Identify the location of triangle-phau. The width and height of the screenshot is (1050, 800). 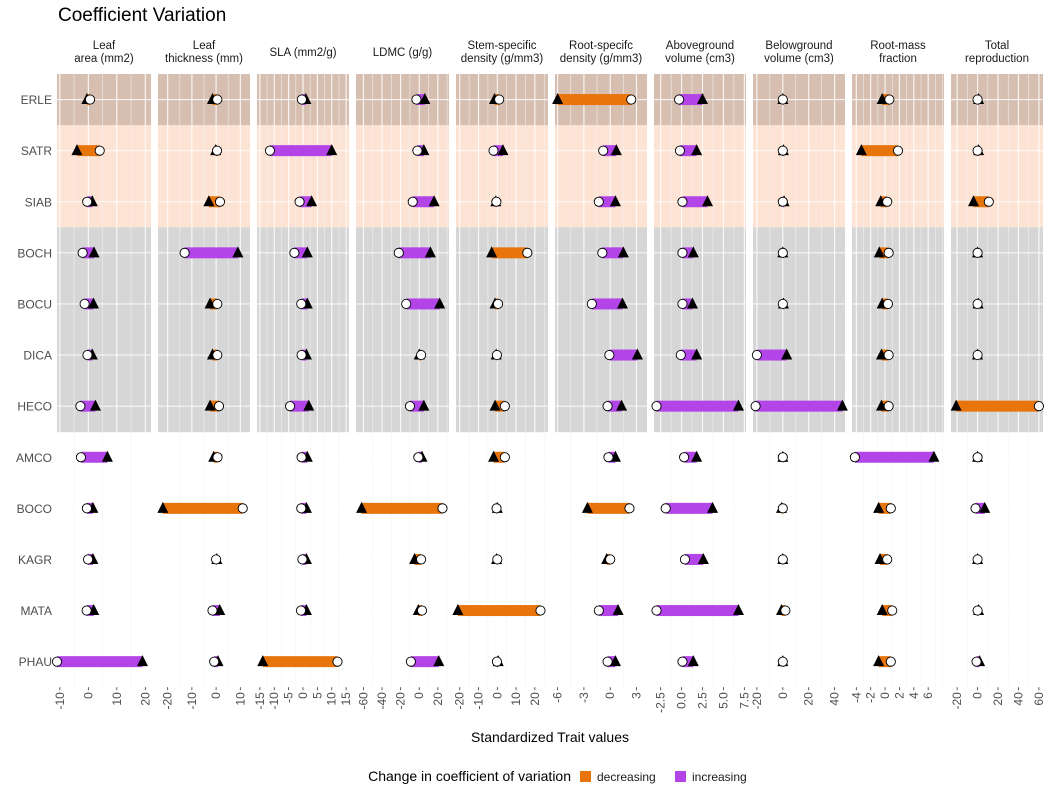
(879, 661).